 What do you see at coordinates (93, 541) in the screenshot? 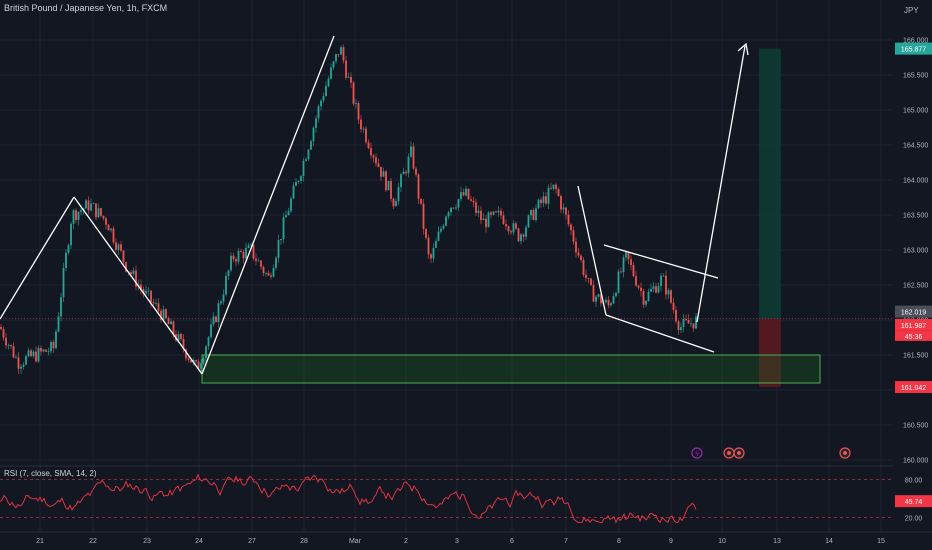
I see `x-tick-label: 22` at bounding box center [93, 541].